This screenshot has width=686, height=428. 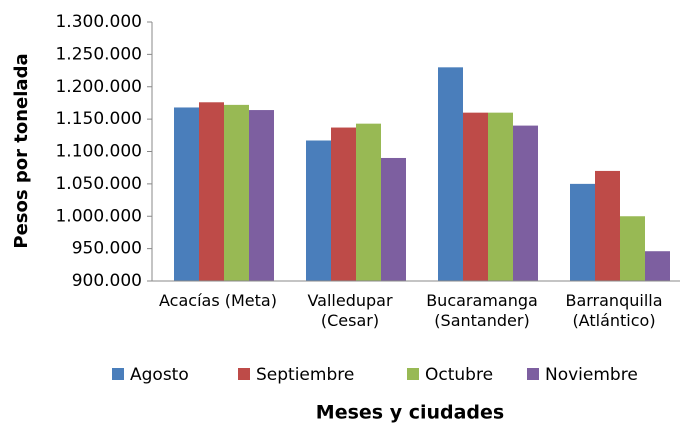 I want to click on x-tick-label: Barranquilla (Atlántico), so click(x=614, y=310).